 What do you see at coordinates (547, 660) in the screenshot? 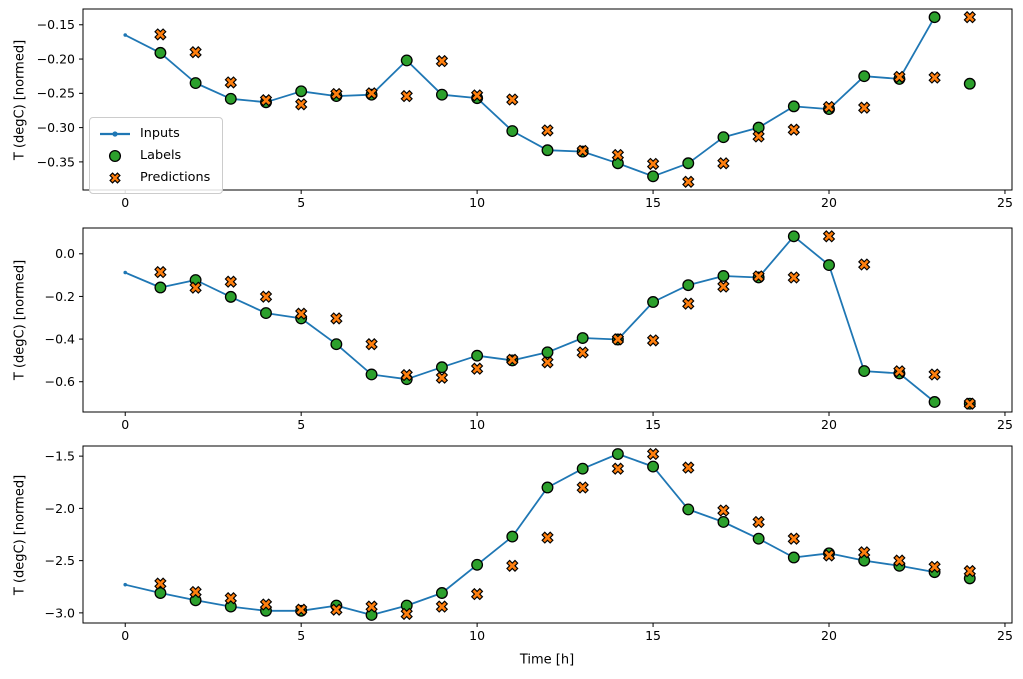
I see `x-axis-label: Time [h]` at bounding box center [547, 660].